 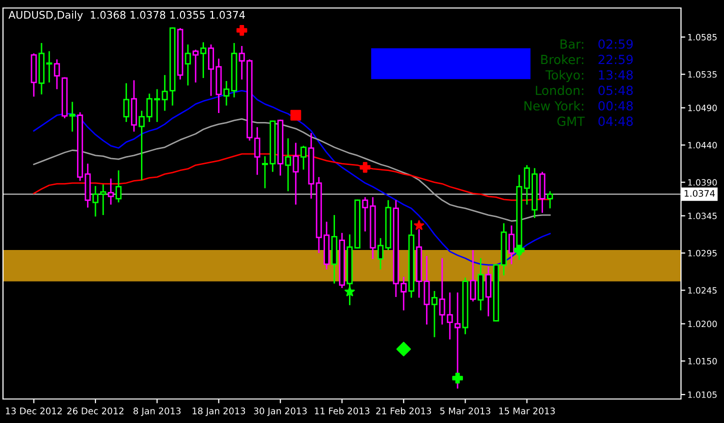 What do you see at coordinates (342, 410) in the screenshot?
I see `x-tick-label: 11 Feb 2013` at bounding box center [342, 410].